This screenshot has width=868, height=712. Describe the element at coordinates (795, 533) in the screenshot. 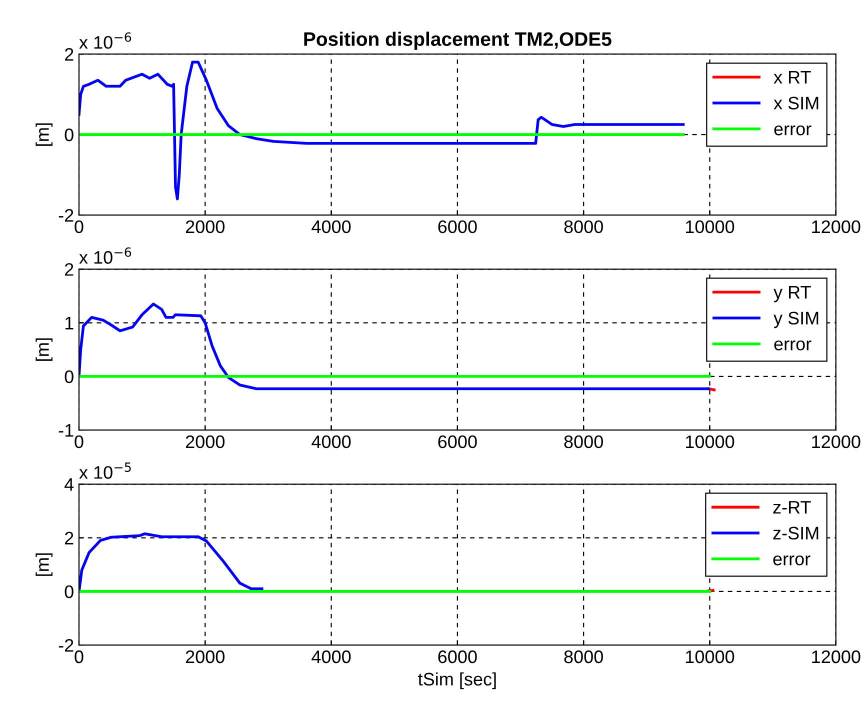

I see `legend-label: z-SIM` at that location.